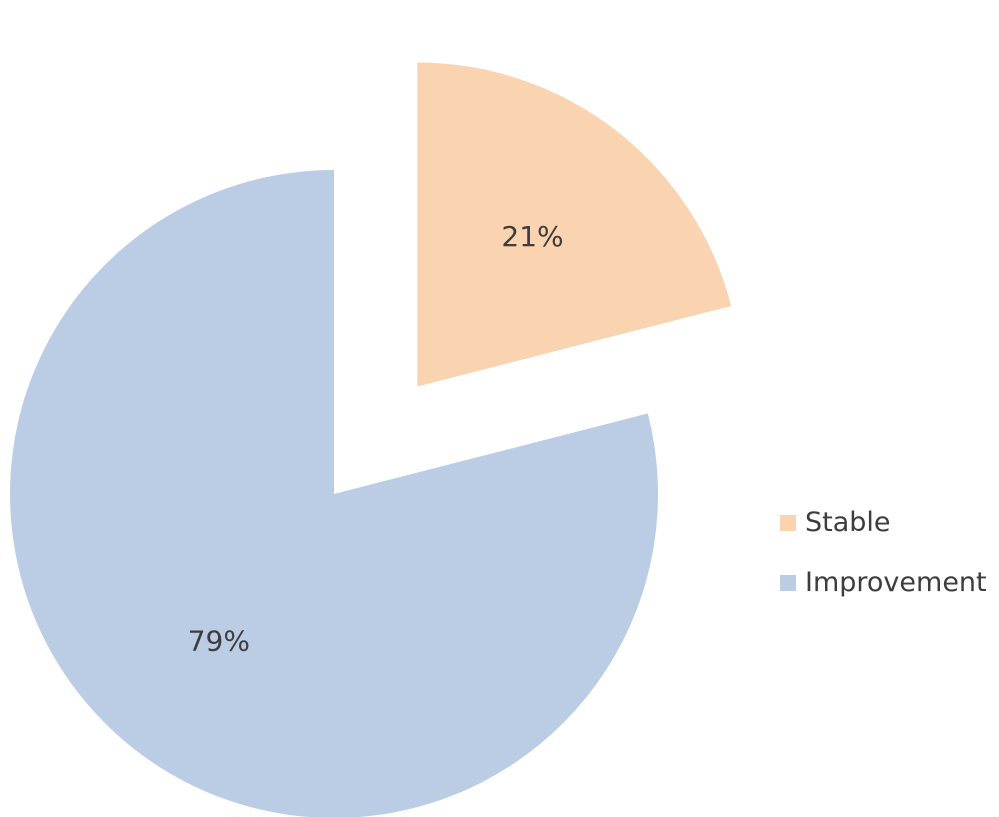 The image size is (999, 817). I want to click on legend-swatch-stable, so click(788, 522).